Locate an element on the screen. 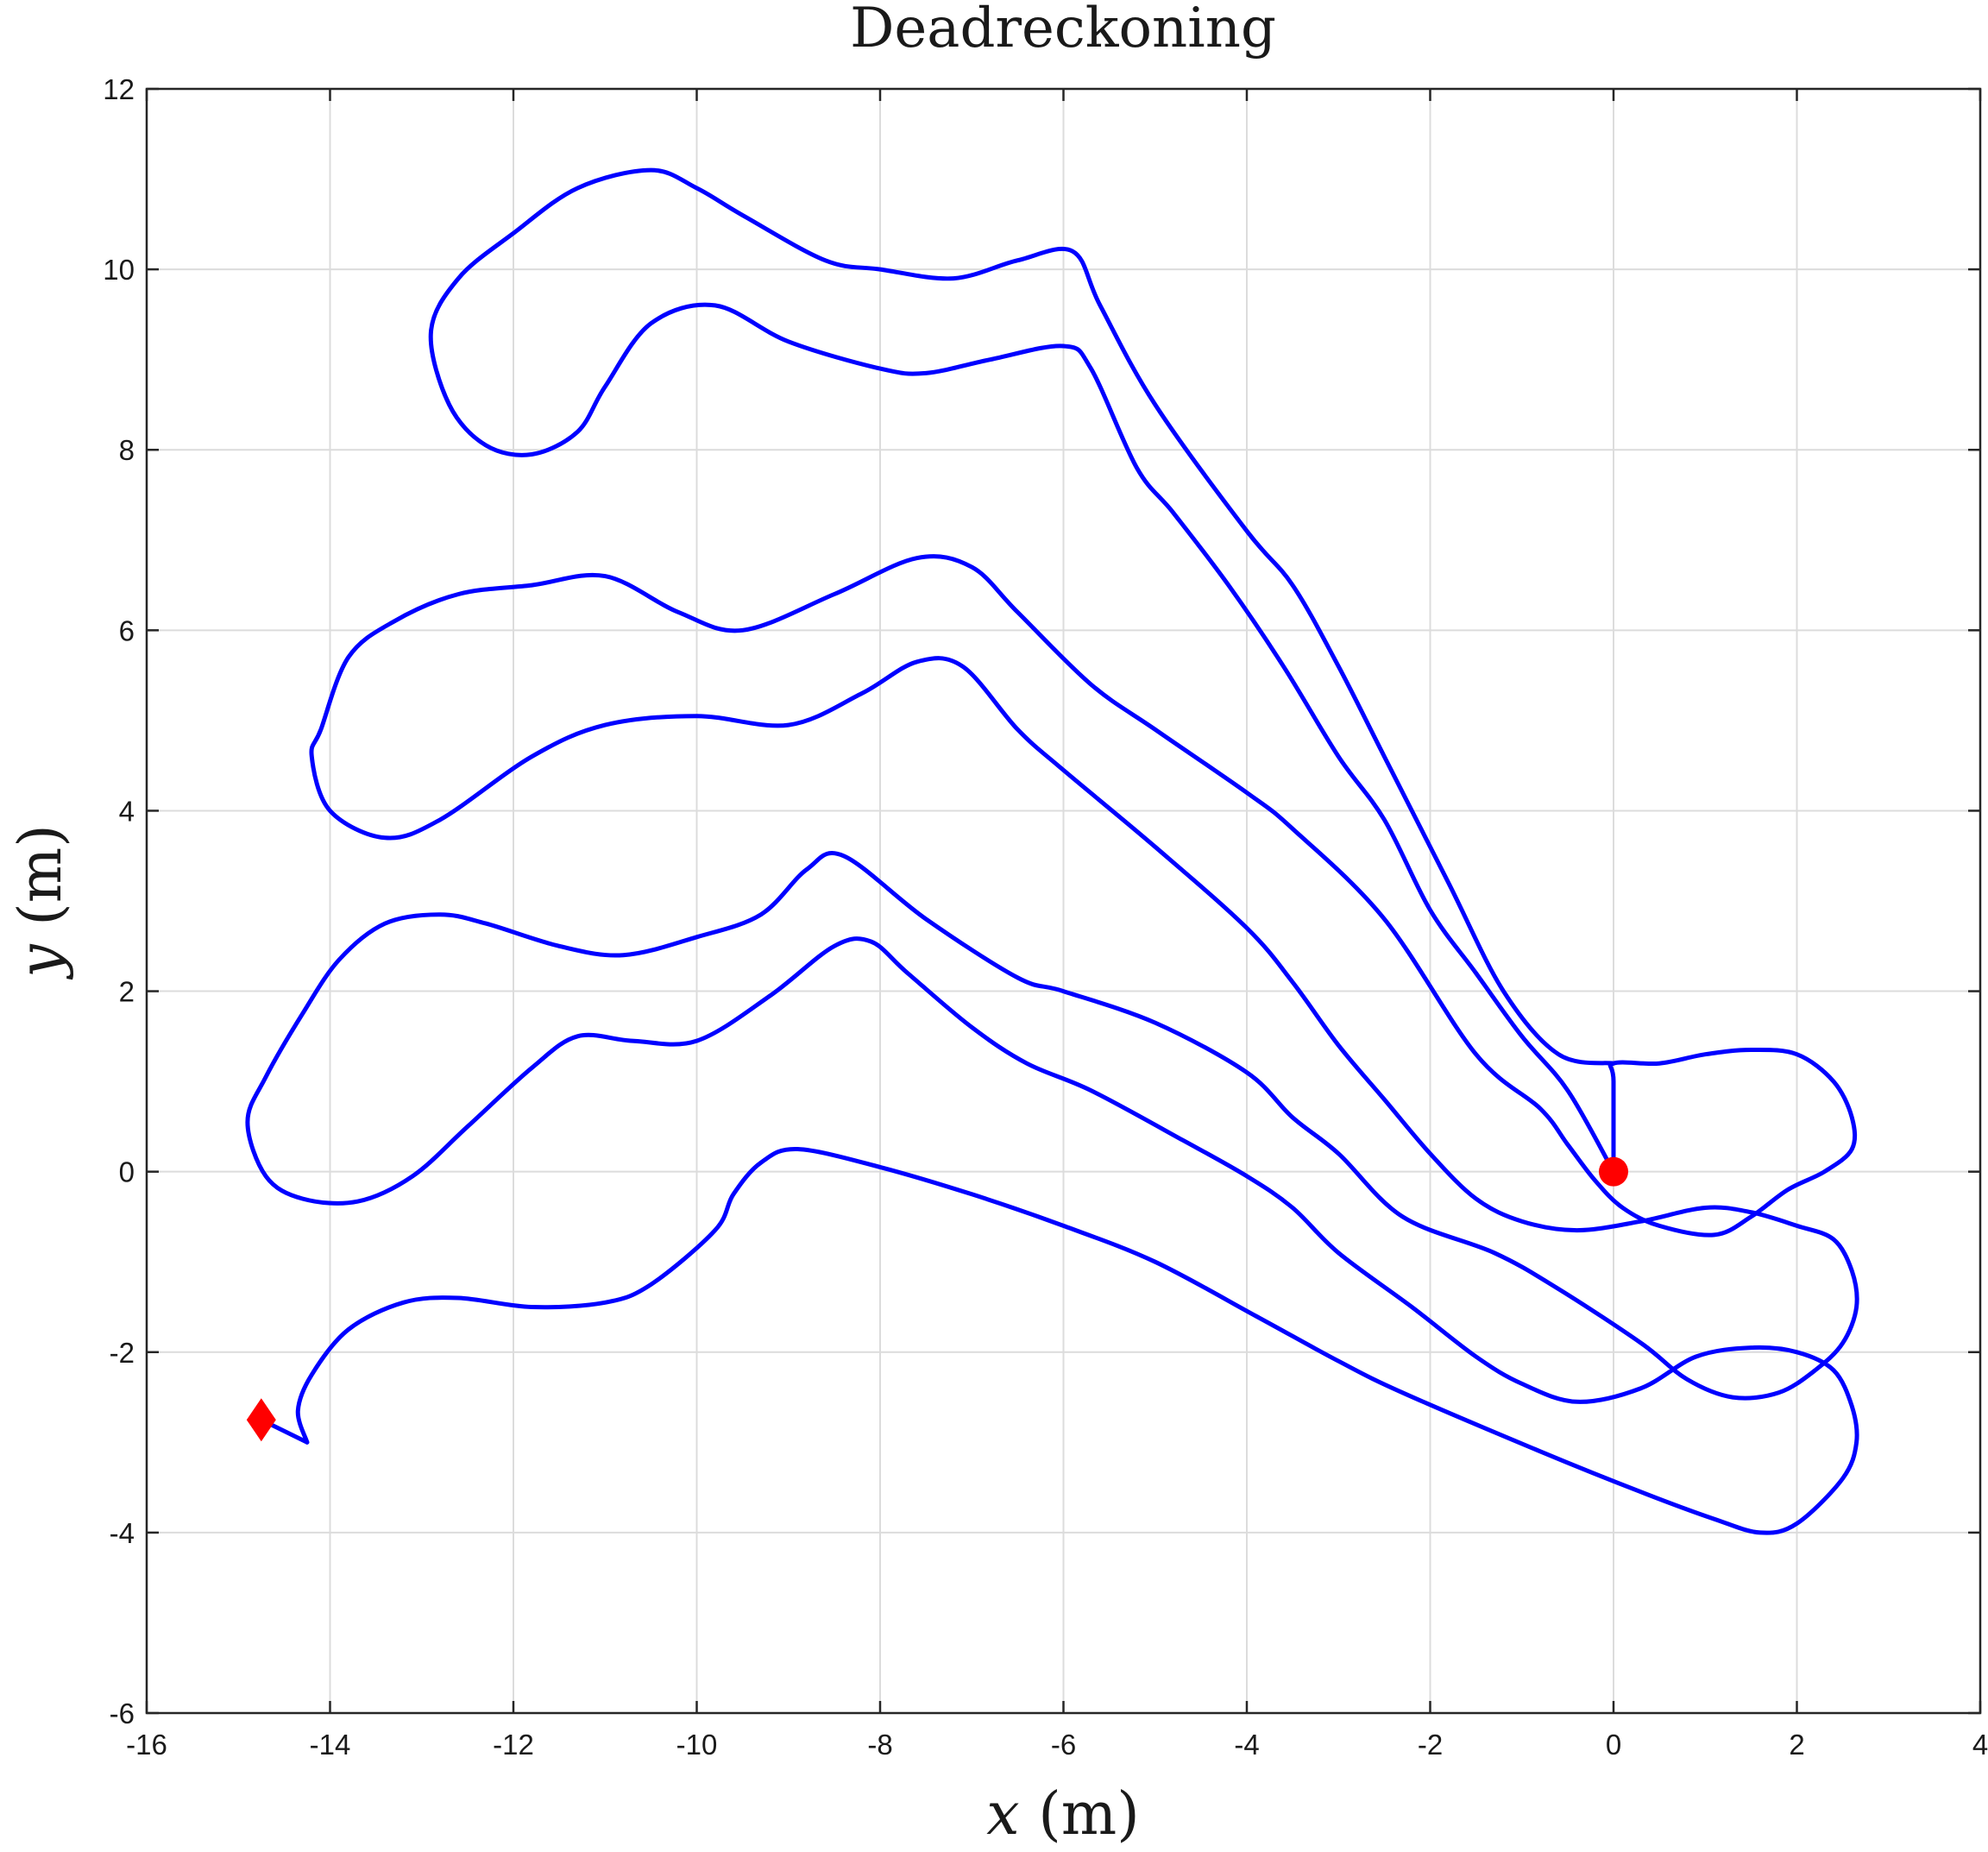 The image size is (1988, 1852). y-axis-label: y (m) is located at coordinates (41, 902).